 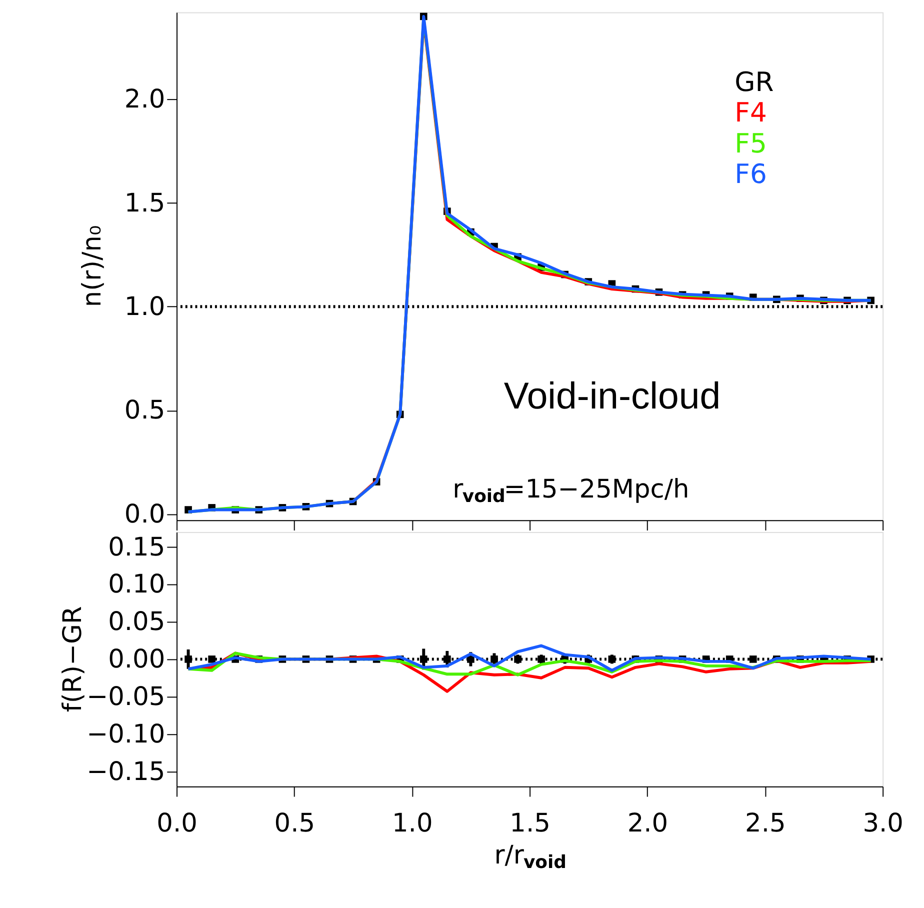 What do you see at coordinates (73, 659) in the screenshot?
I see `y-axis-title: f(R)−GR` at bounding box center [73, 659].